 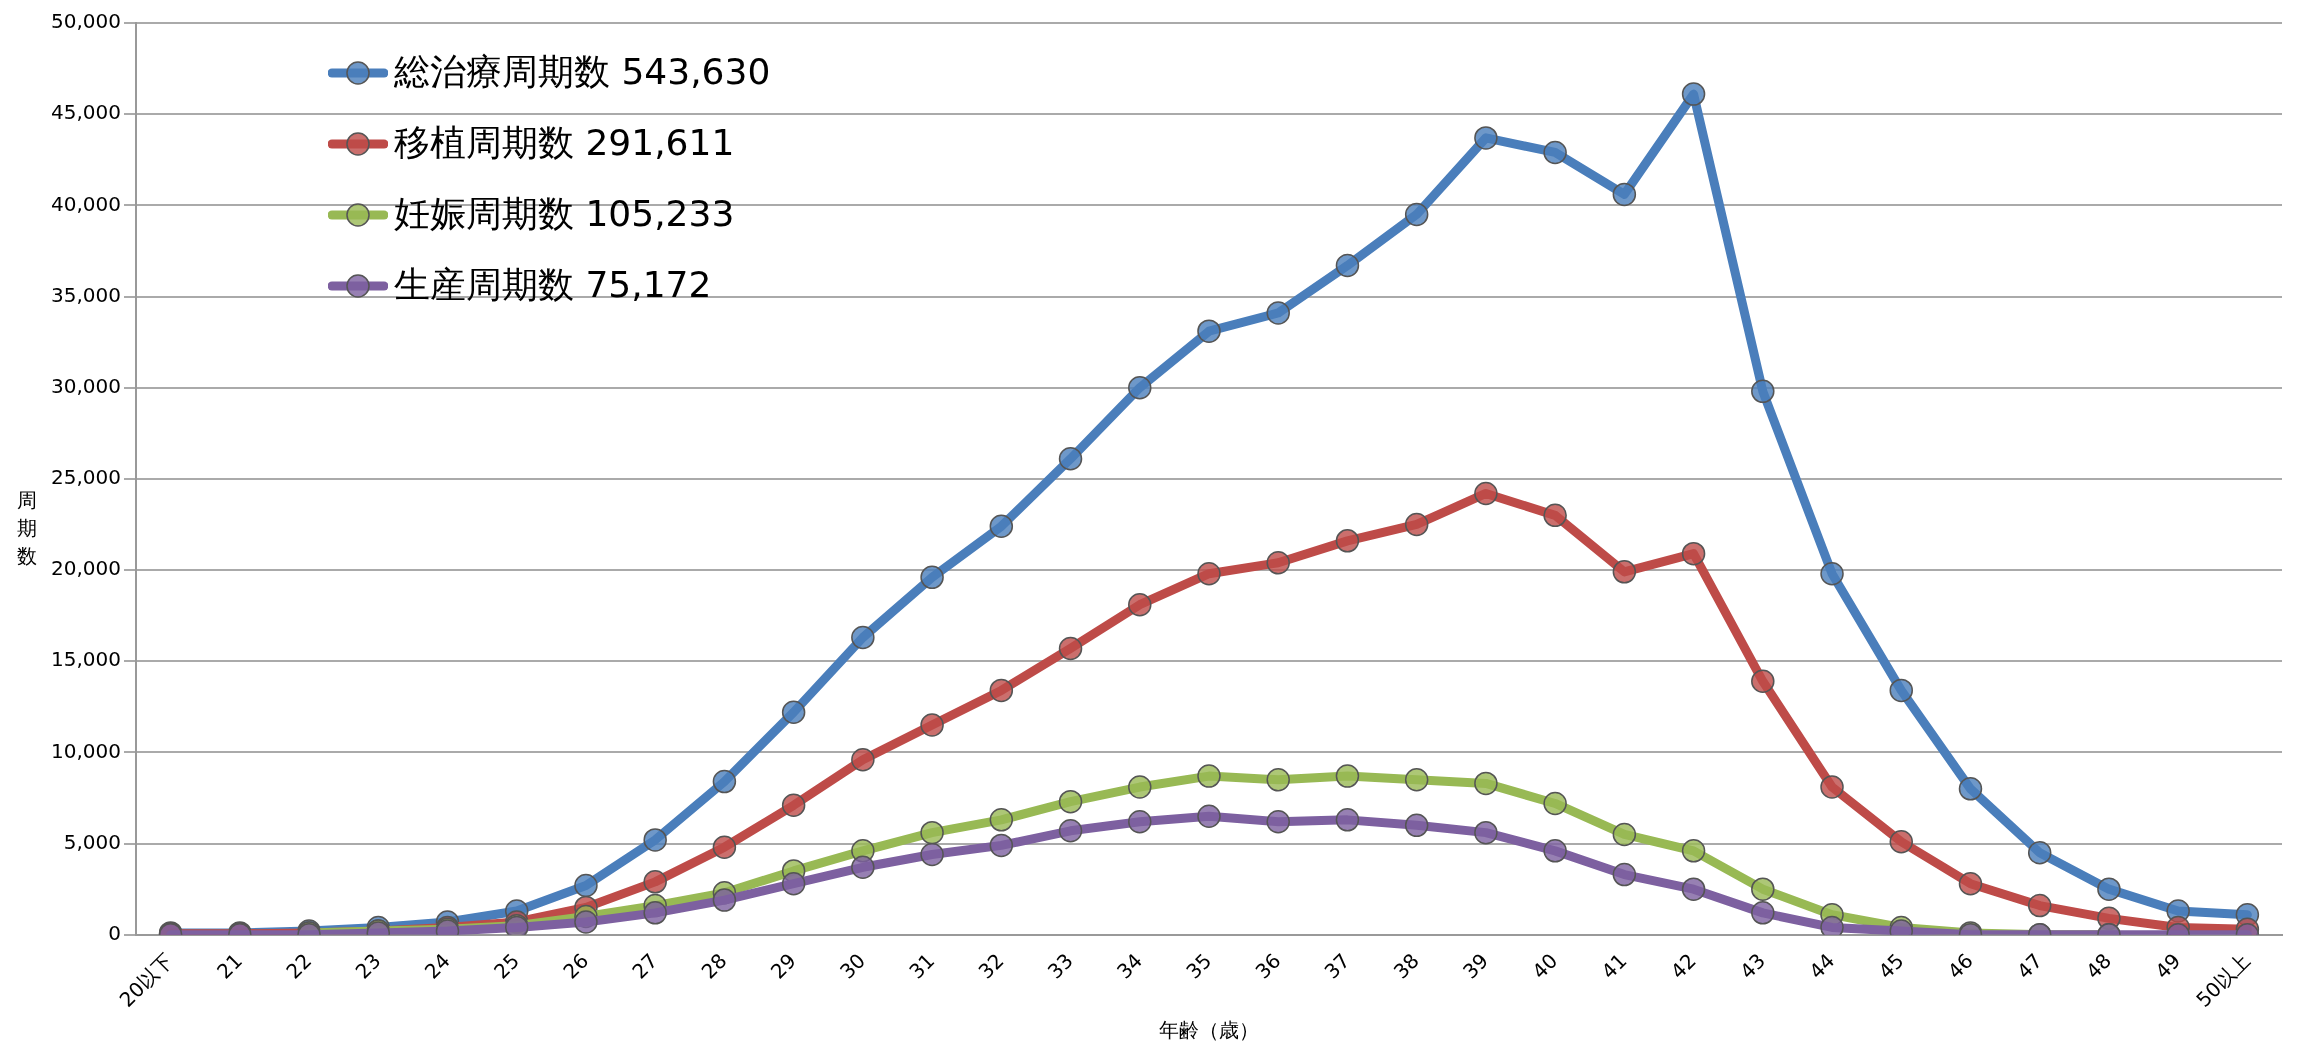 I want to click on x-tick-label: 20以下, so click(x=146, y=980).